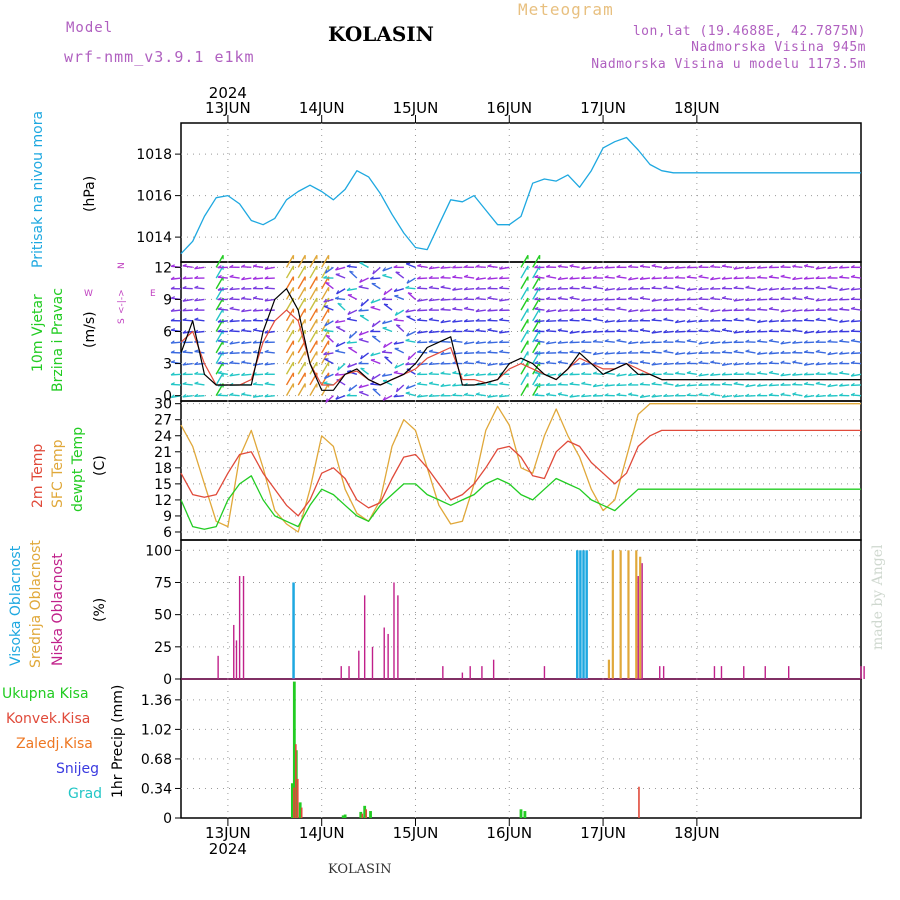 The image size is (900, 900). What do you see at coordinates (163, 268) in the screenshot?
I see `wind-y-tick-label: 12` at bounding box center [163, 268].